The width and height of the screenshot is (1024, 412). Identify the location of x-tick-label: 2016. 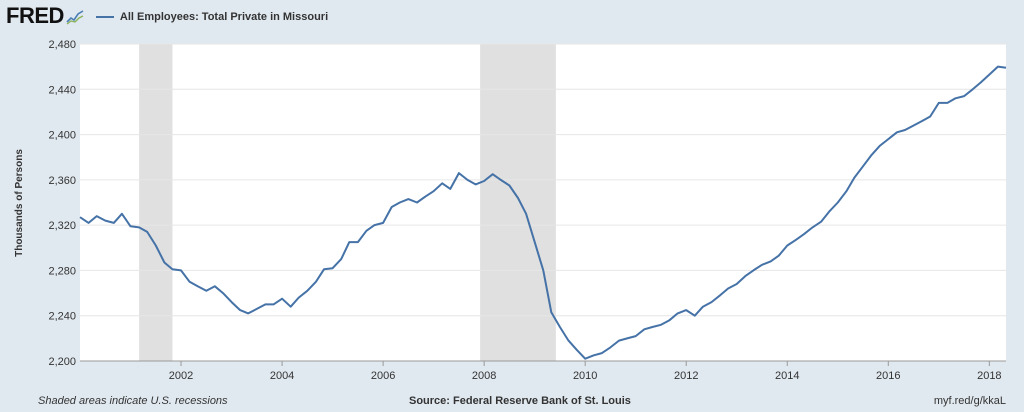
(888, 376).